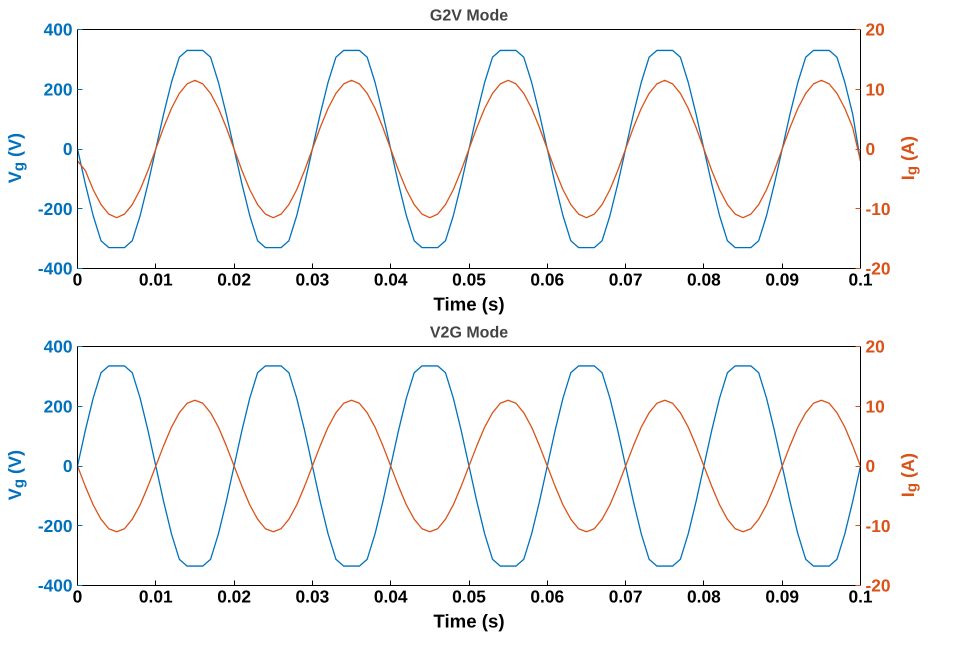 This screenshot has height=658, width=959. What do you see at coordinates (469, 16) in the screenshot?
I see `chart-title: G2V Mode` at bounding box center [469, 16].